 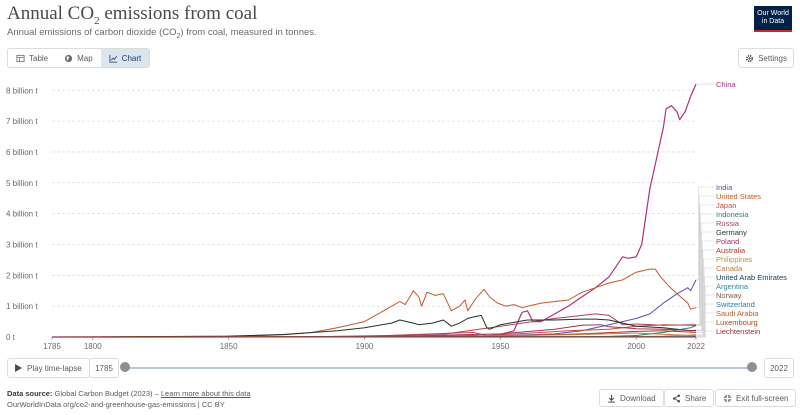 What do you see at coordinates (205, 393) in the screenshot?
I see `learn-more-link: Learn more about this data` at bounding box center [205, 393].